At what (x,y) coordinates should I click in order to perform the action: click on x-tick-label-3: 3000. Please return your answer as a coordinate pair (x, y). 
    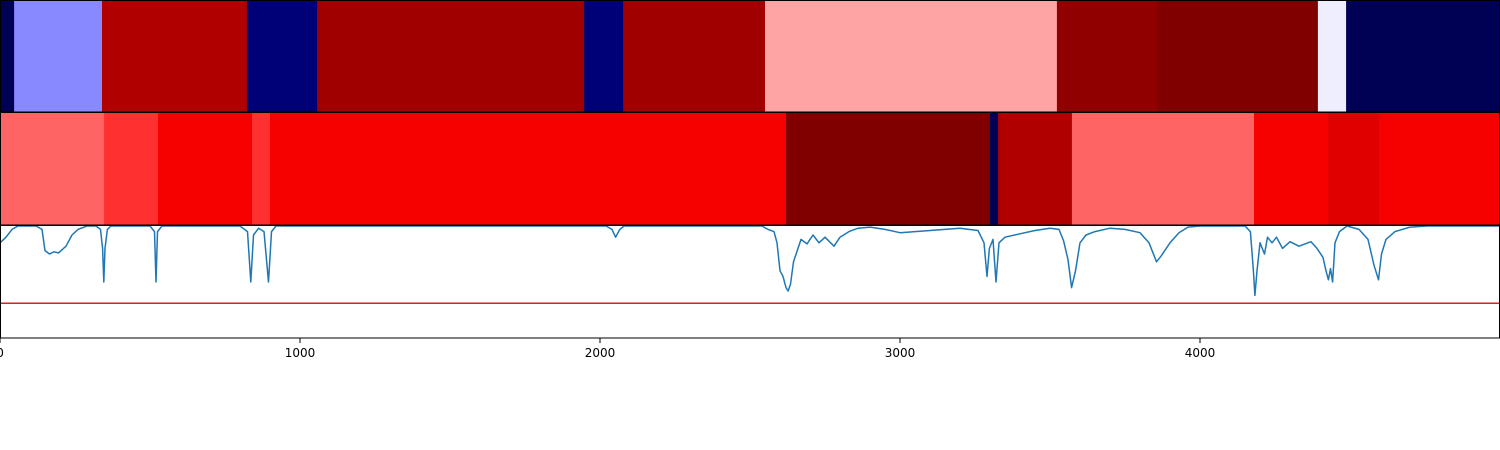
    Looking at the image, I should click on (900, 353).